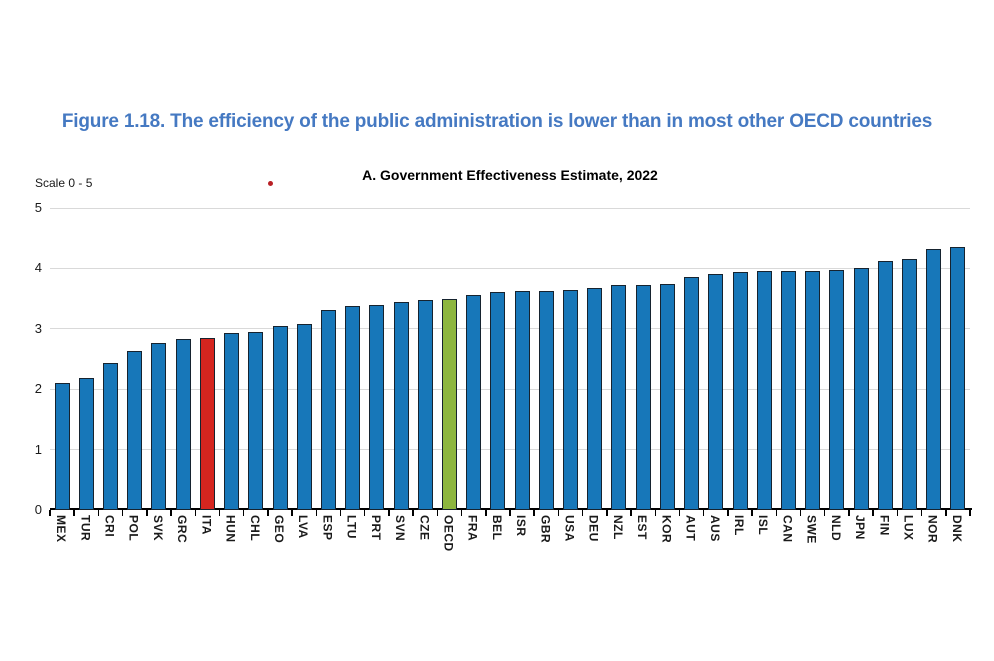 This screenshot has width=994, height=661. Describe the element at coordinates (38, 449) in the screenshot. I see `y-tick-label-1: 1` at that location.